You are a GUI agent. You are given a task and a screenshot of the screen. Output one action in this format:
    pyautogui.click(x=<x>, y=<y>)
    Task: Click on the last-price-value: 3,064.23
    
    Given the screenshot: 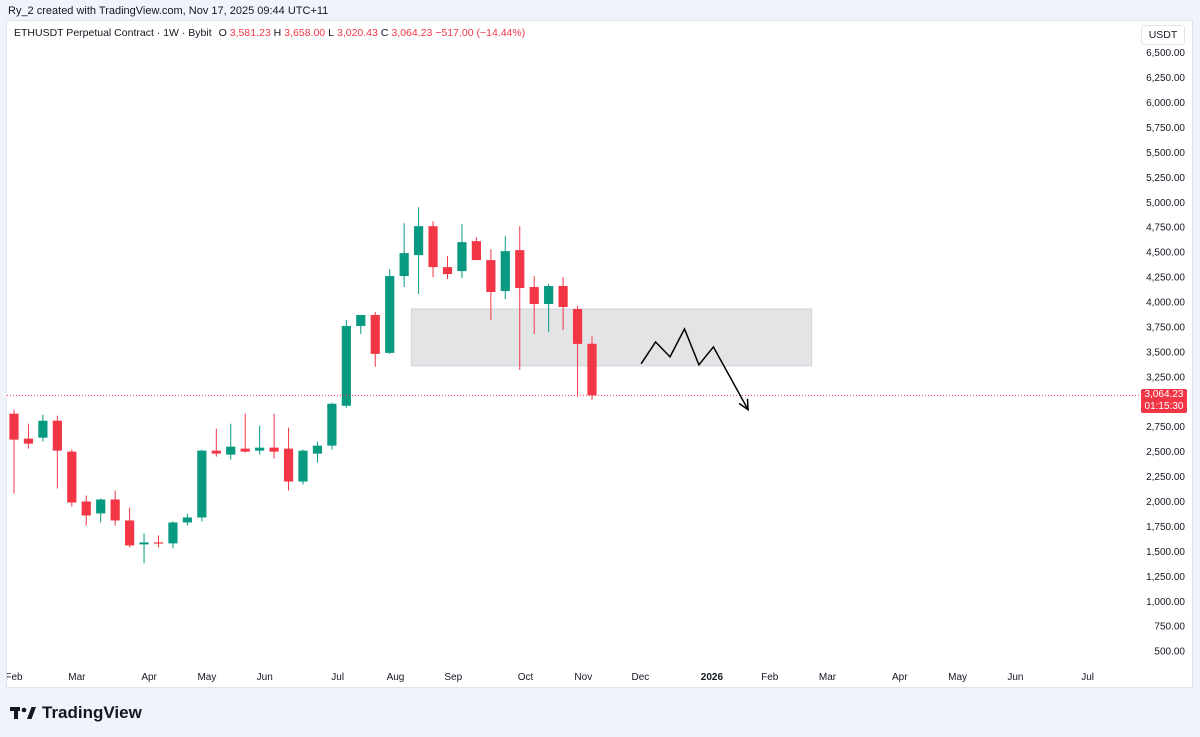 What is the action you would take?
    pyautogui.click(x=1164, y=394)
    